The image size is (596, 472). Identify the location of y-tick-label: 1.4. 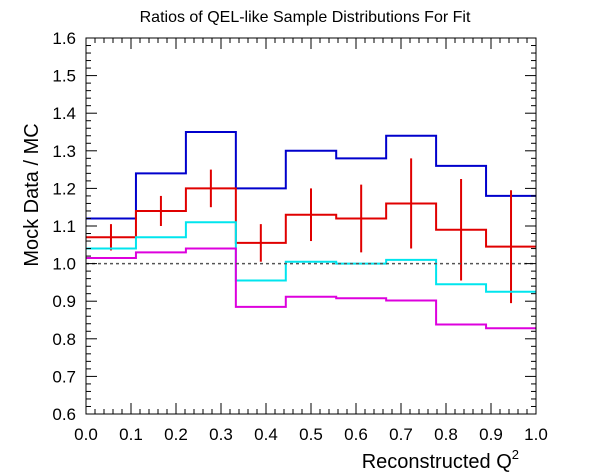
(64, 113).